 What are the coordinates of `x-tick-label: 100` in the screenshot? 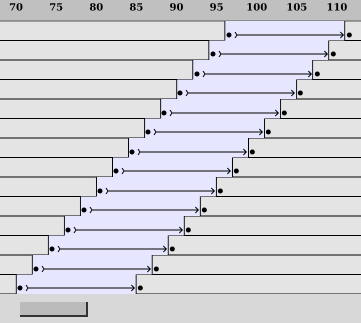 It's located at (257, 8).